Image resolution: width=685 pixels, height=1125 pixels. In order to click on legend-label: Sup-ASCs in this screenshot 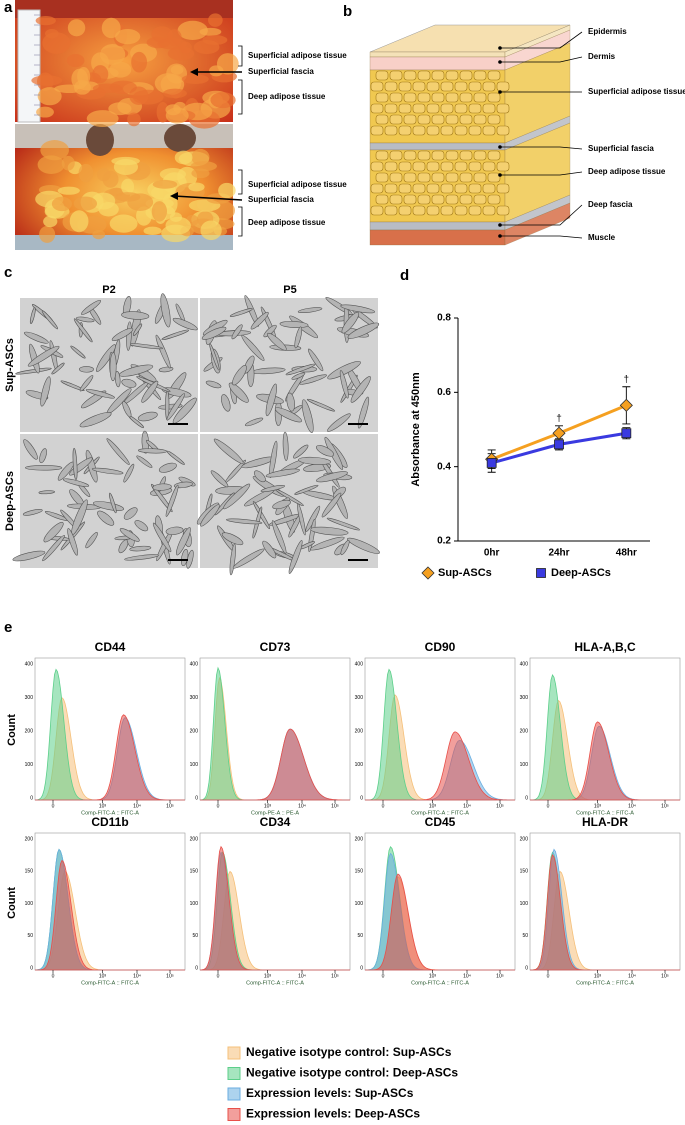, I will do `click(465, 573)`.